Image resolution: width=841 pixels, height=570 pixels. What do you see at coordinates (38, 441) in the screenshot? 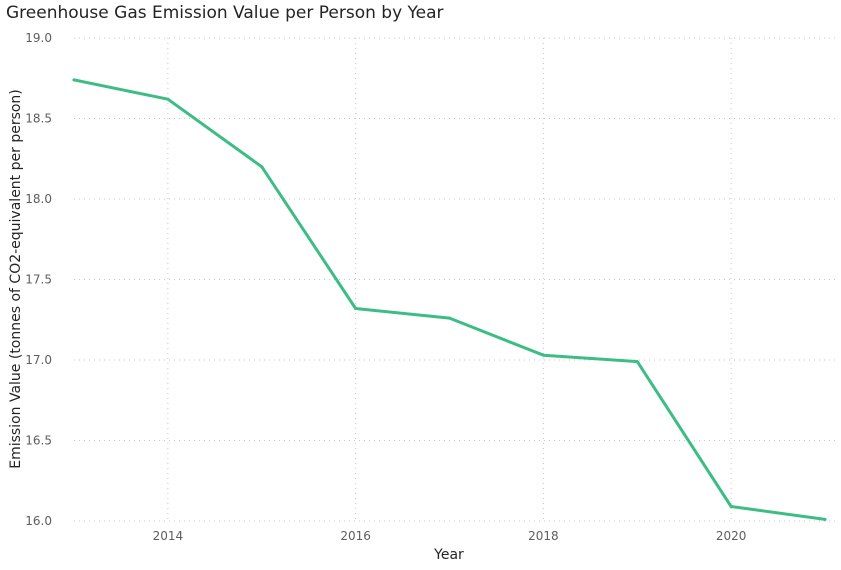
I see `y-tick-label: 16.5` at bounding box center [38, 441].